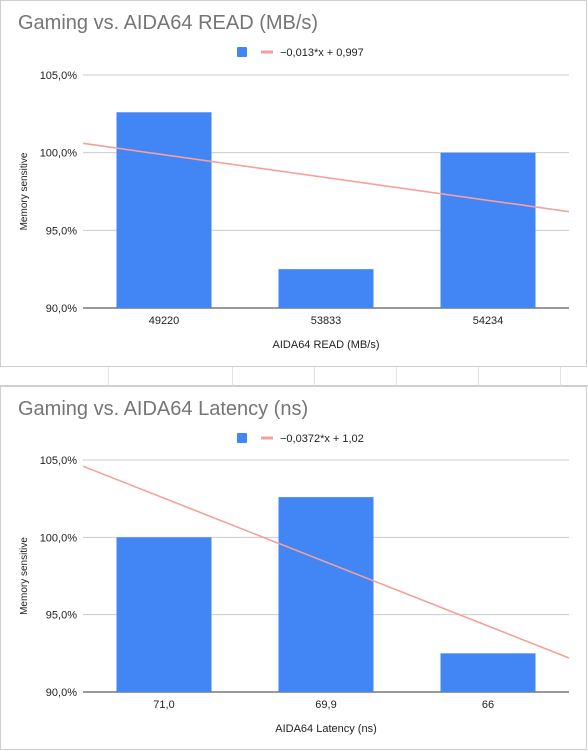 This screenshot has width=588, height=751. Describe the element at coordinates (168, 23) in the screenshot. I see `chart-title: Gaming vs. AIDA64 READ (MB/s)` at that location.